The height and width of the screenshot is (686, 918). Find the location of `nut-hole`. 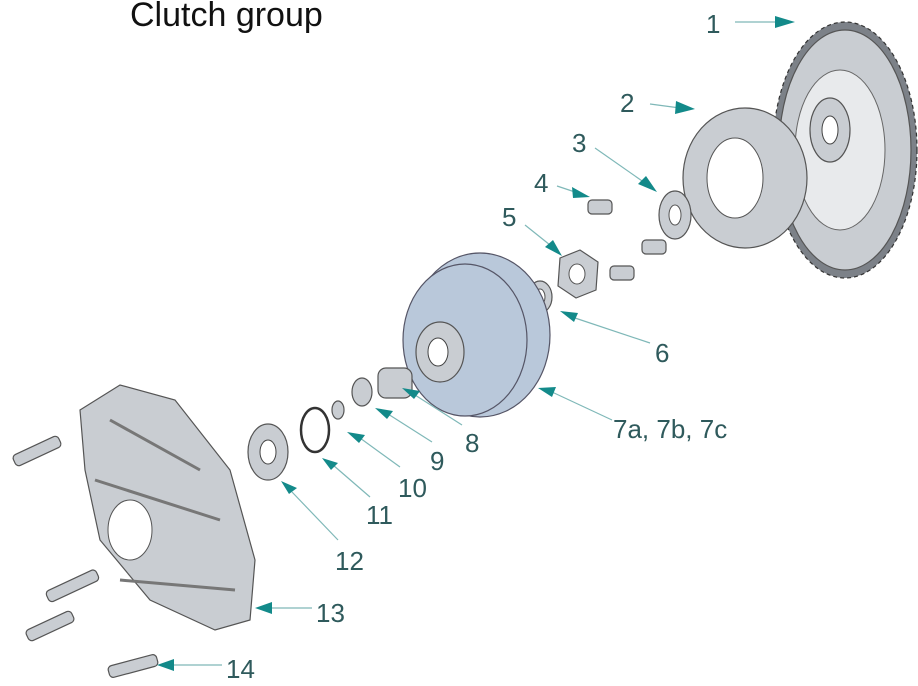

nut-hole is located at coordinates (577, 274).